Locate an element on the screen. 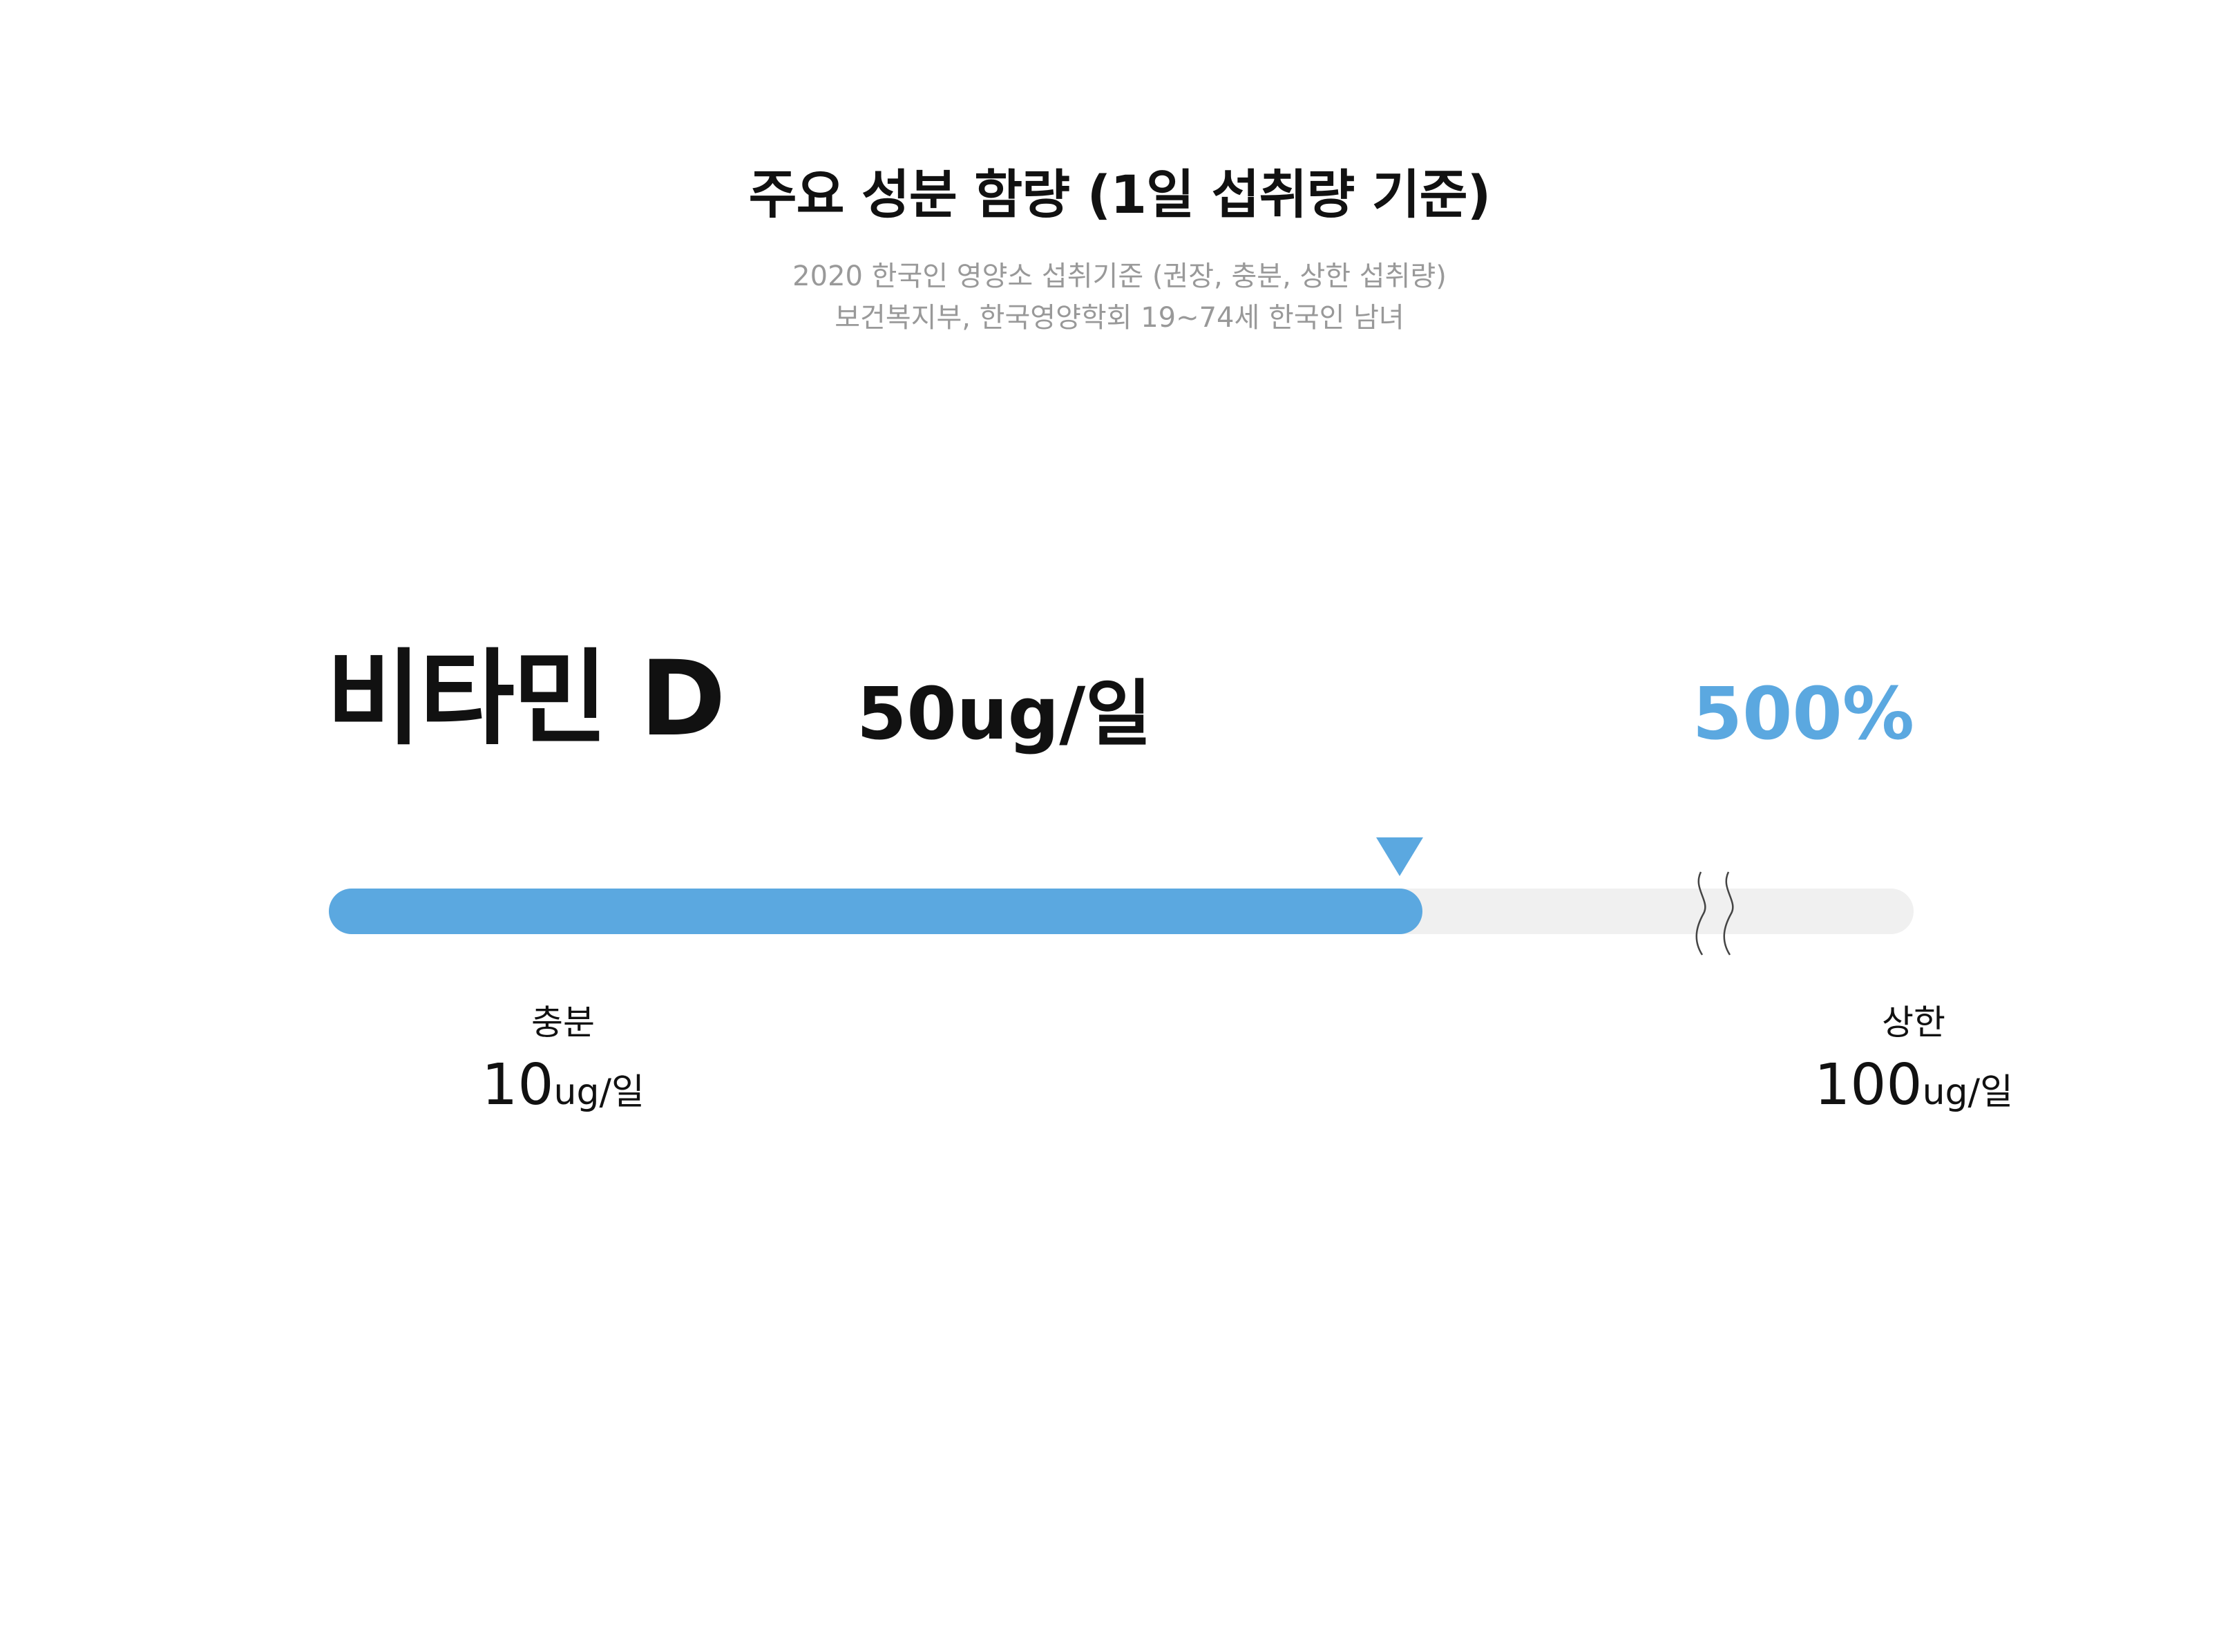 The width and height of the screenshot is (2239, 1652). scale-max-label: 상한 100ug/일 is located at coordinates (1913, 1060).